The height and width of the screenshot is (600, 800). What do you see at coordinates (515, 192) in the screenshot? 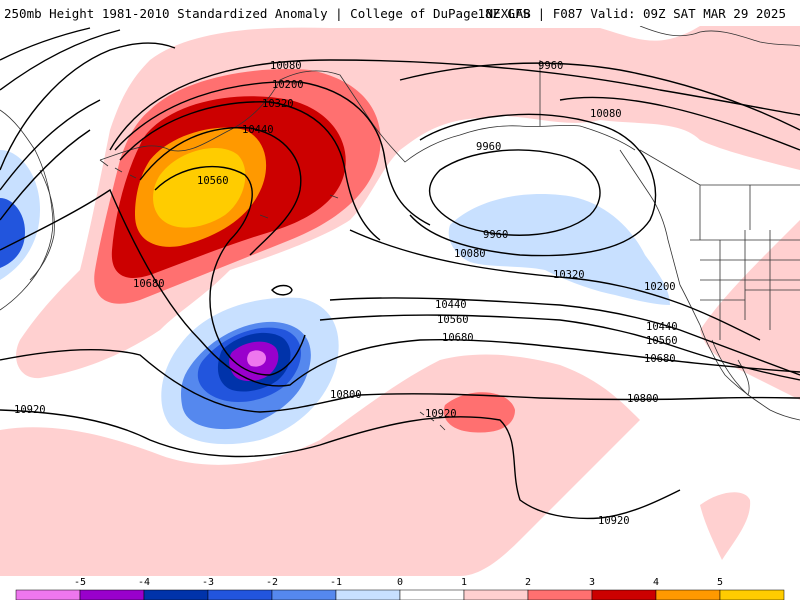
I see `contour-9960-ak-low` at bounding box center [515, 192].